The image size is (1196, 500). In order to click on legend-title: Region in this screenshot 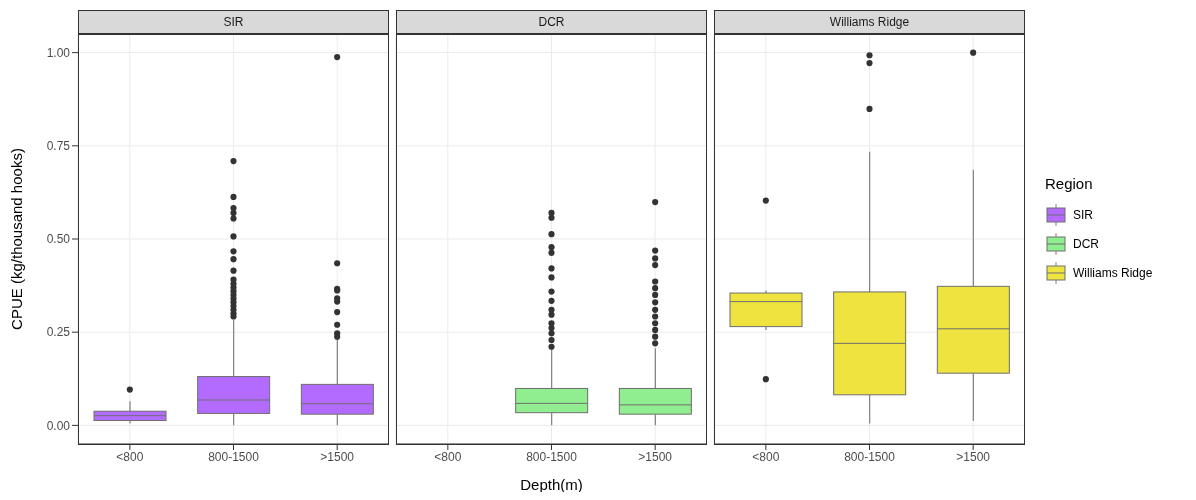, I will do `click(1069, 183)`.